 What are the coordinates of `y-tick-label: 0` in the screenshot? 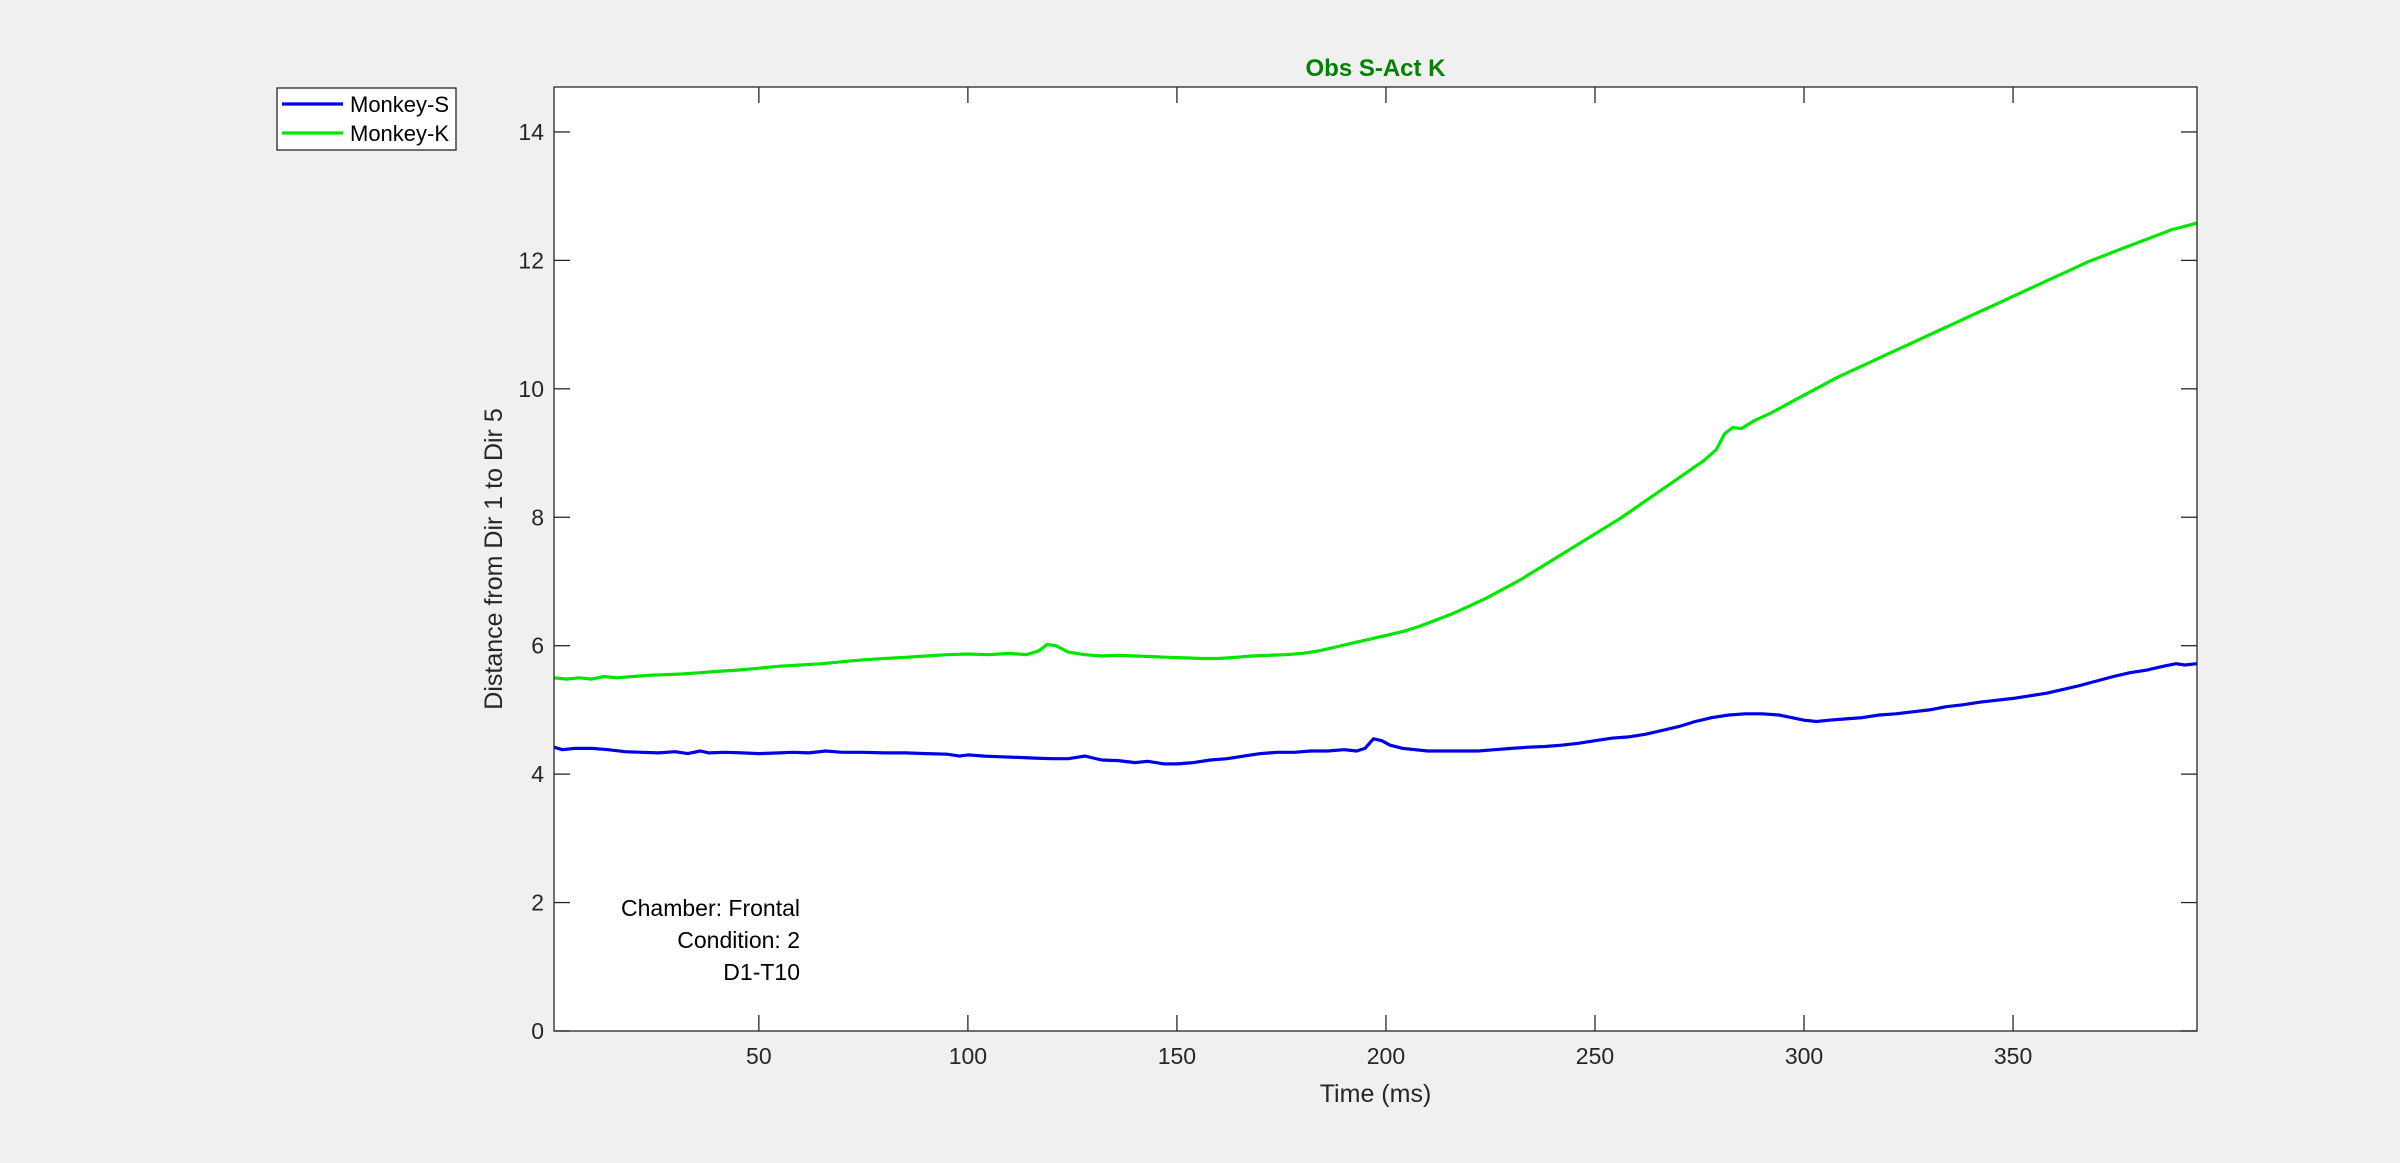 It's located at (537, 1031).